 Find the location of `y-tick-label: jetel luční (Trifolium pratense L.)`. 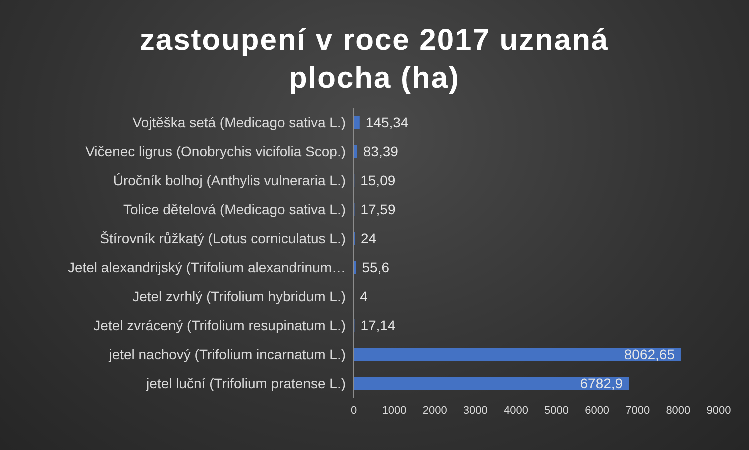

y-tick-label: jetel luční (Trifolium pratense L.) is located at coordinates (246, 383).